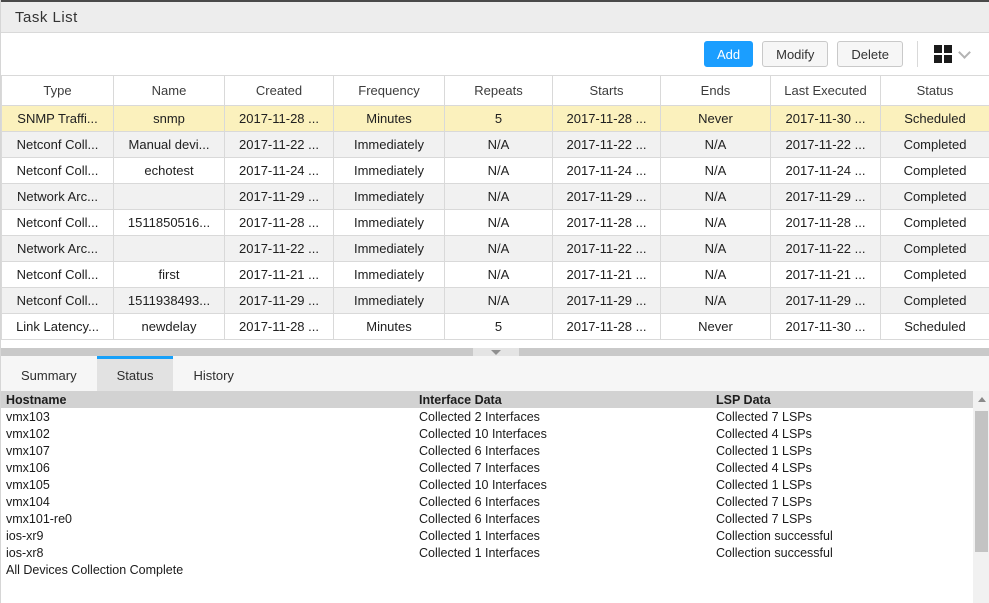 The width and height of the screenshot is (989, 603). What do you see at coordinates (606, 90) in the screenshot?
I see `column-header: Starts` at bounding box center [606, 90].